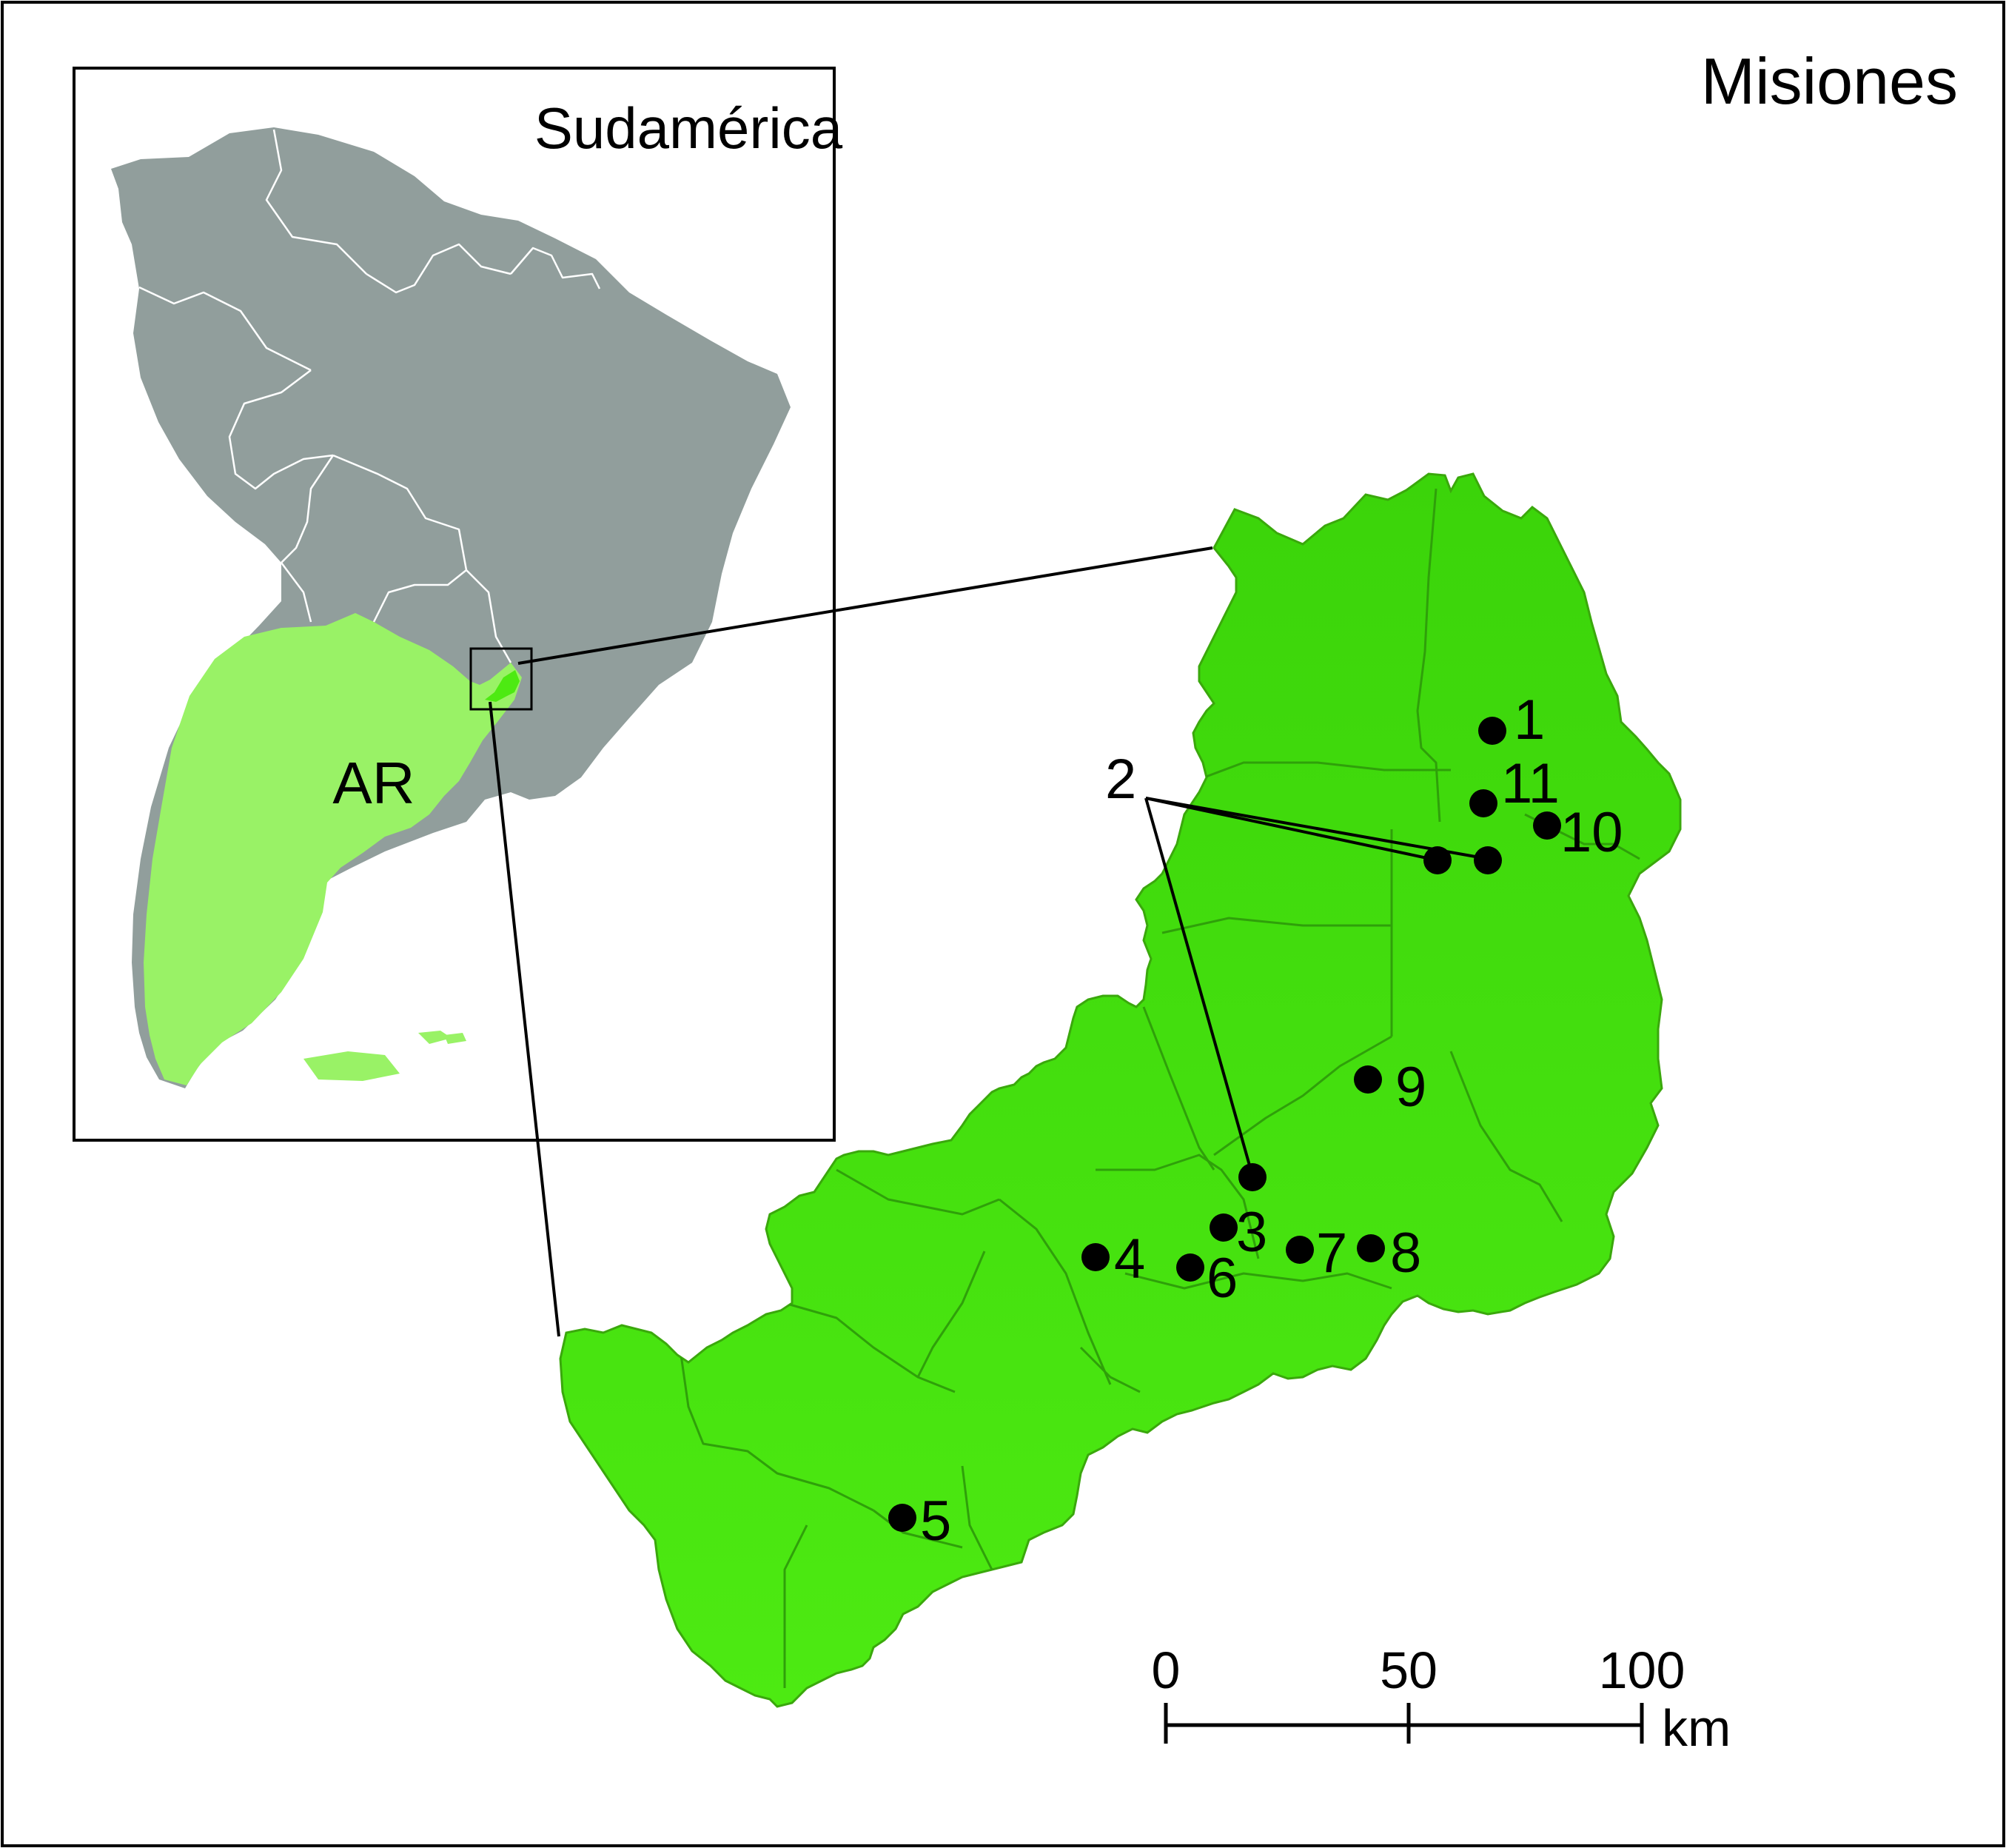 The width and height of the screenshot is (2006, 1848). I want to click on border-colombia-ecuador-peru, so click(225, 329).